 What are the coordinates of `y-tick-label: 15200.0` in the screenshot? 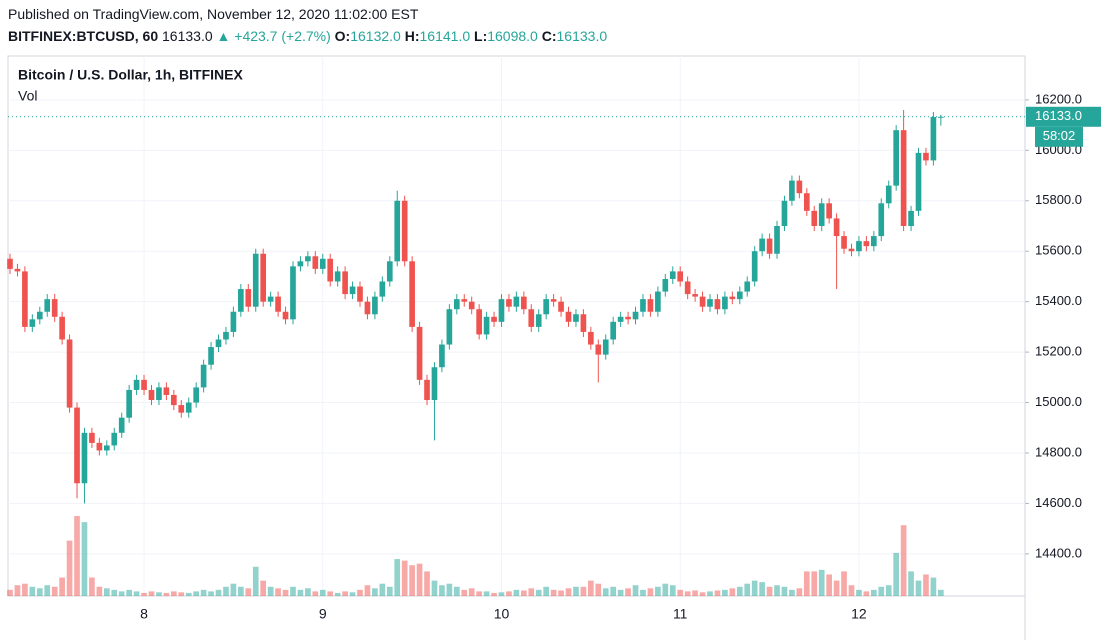 It's located at (1058, 351).